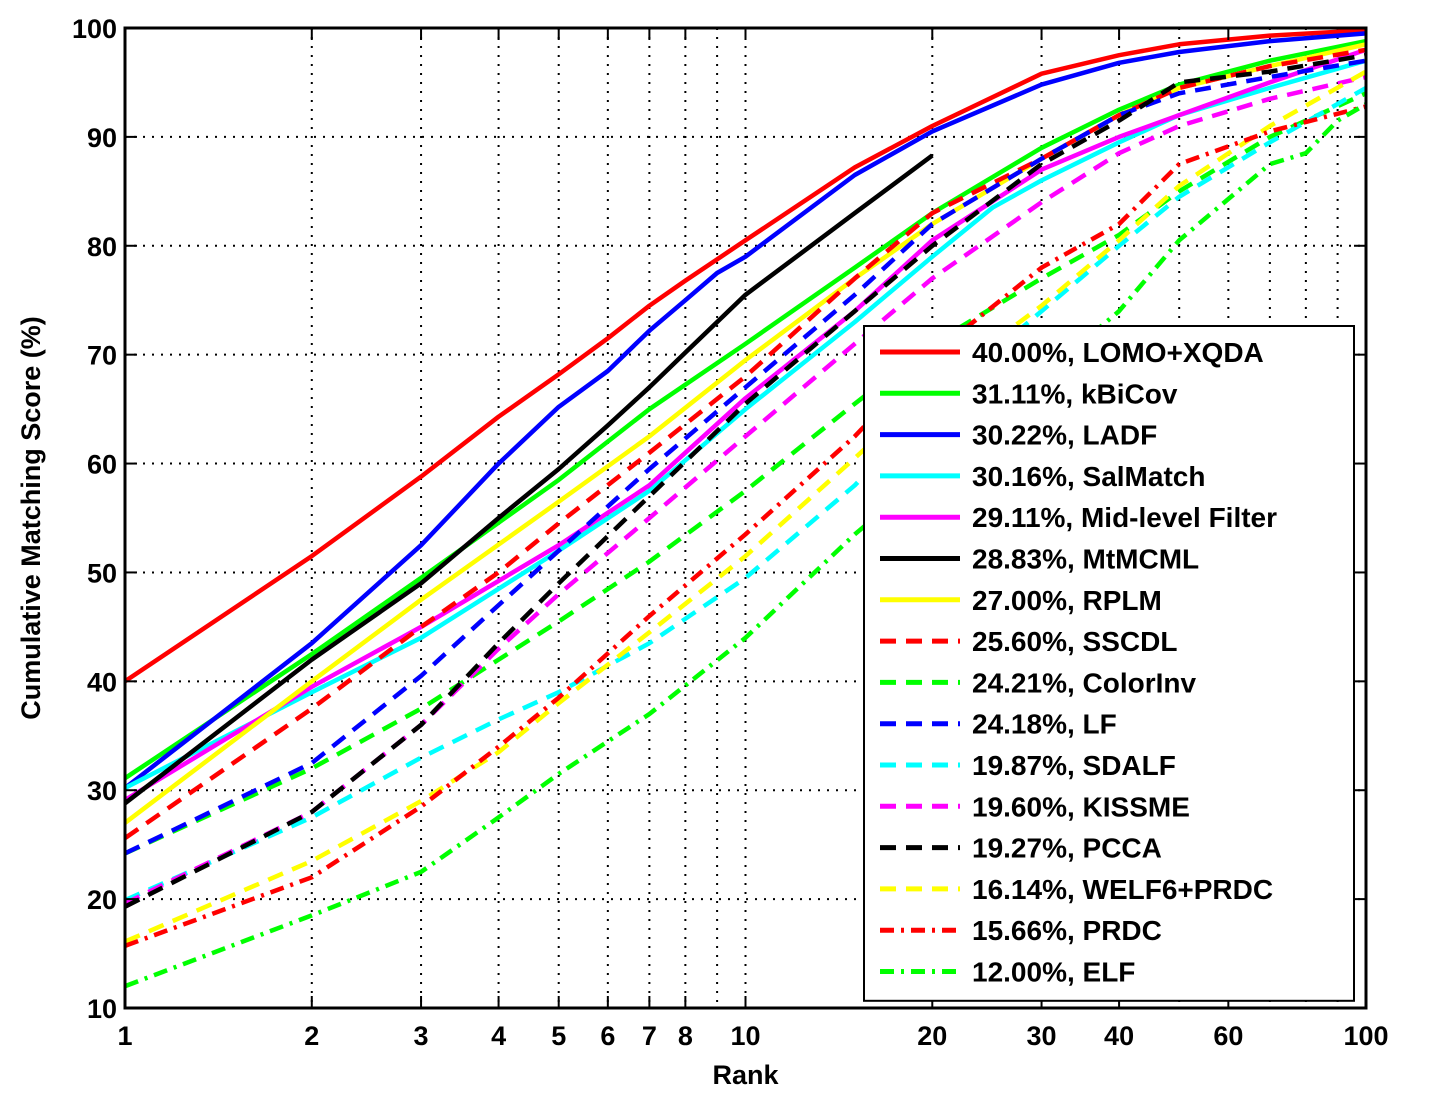  Describe the element at coordinates (1118, 352) in the screenshot. I see `legend-label: 40.00%, LOMO+XQDA` at that location.